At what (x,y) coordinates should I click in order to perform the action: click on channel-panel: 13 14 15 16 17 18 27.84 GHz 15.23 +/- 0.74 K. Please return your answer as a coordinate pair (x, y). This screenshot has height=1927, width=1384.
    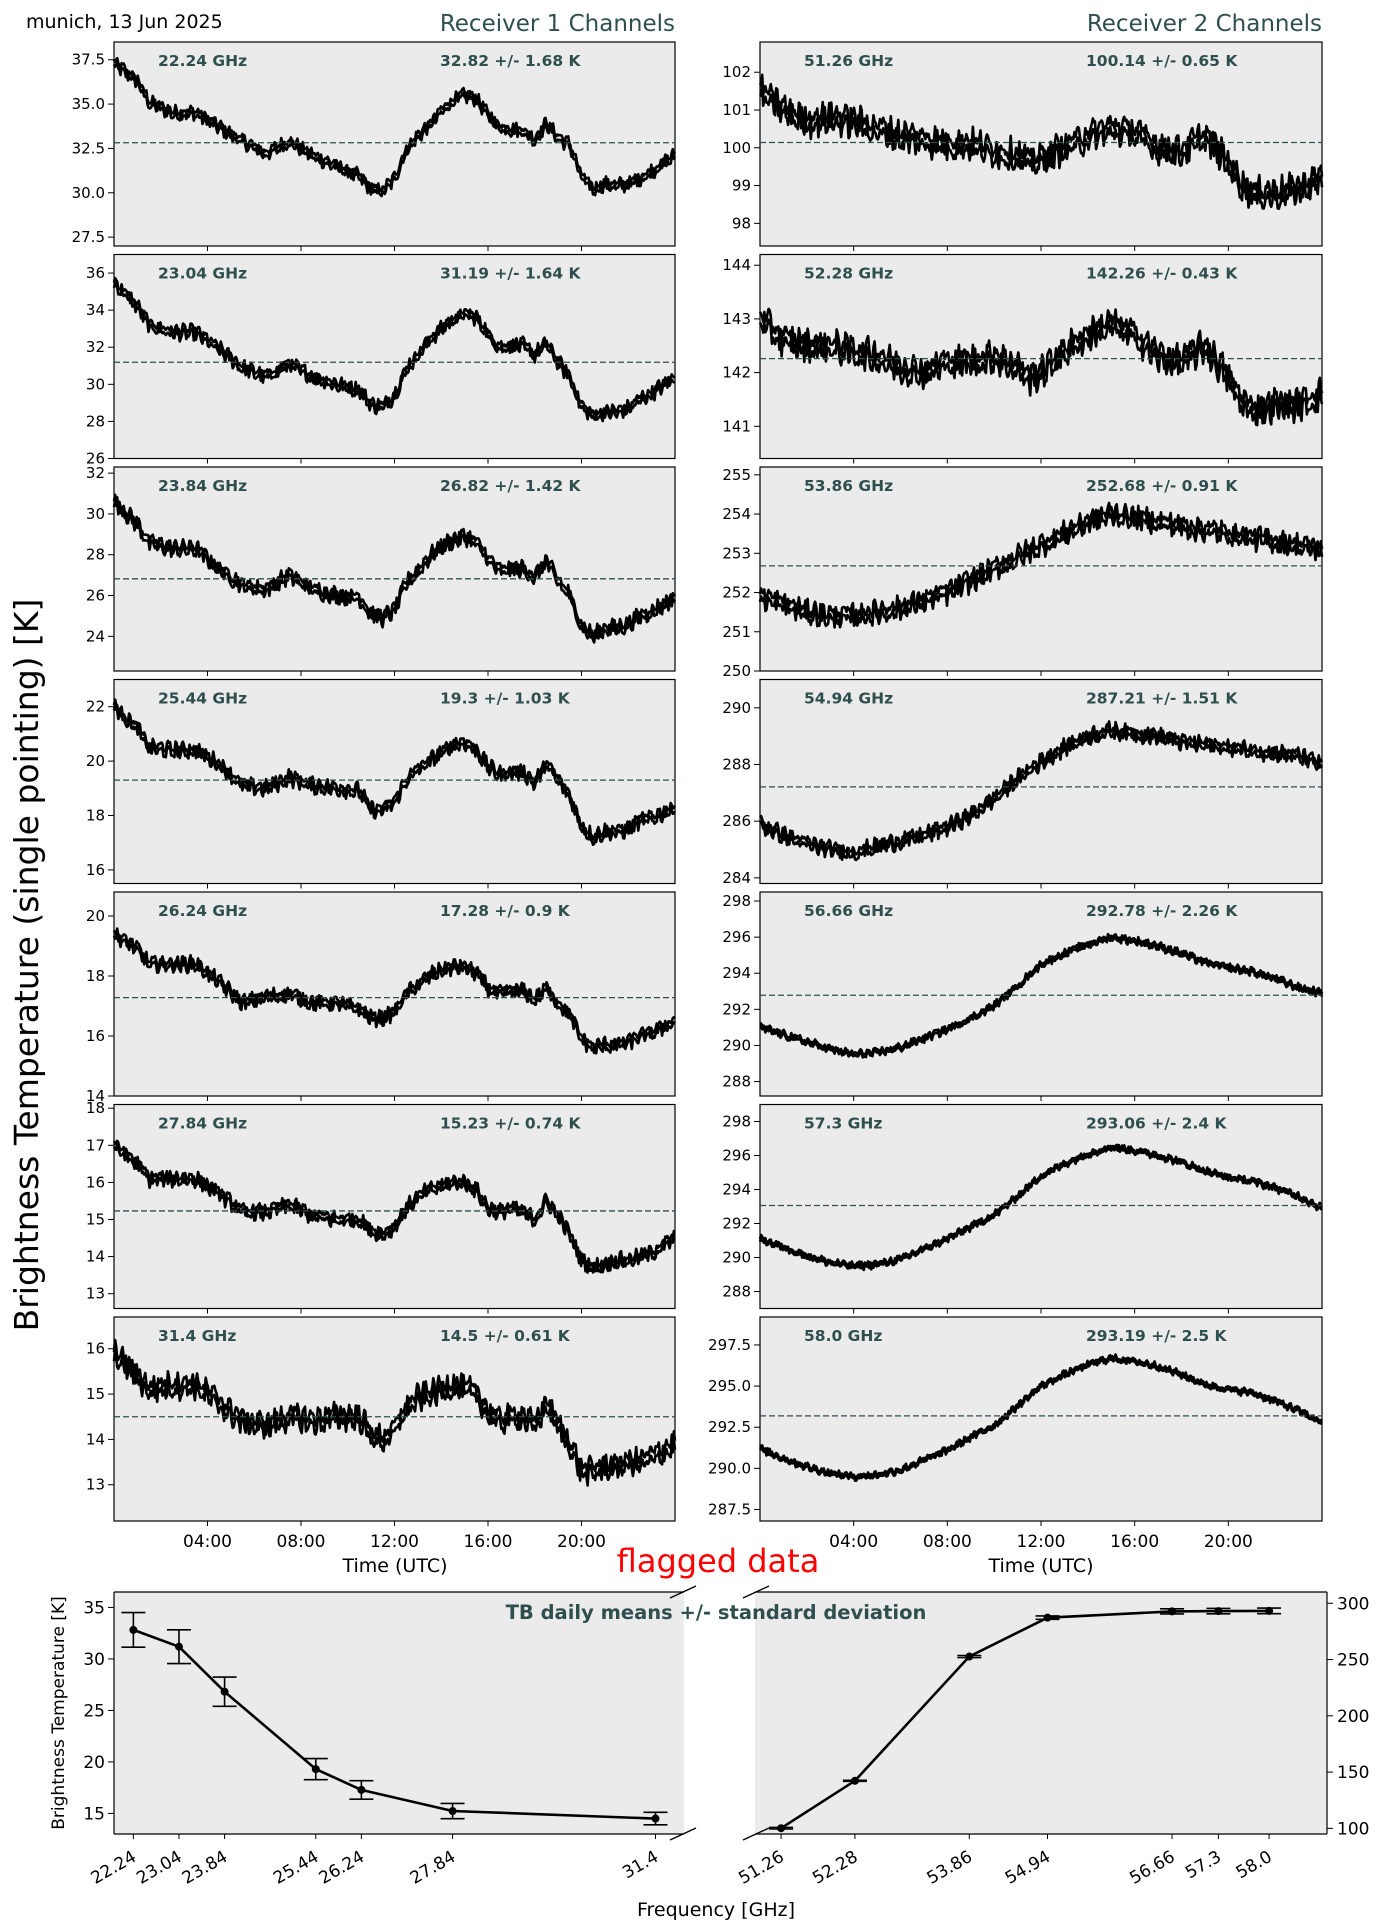
    Looking at the image, I should click on (381, 1206).